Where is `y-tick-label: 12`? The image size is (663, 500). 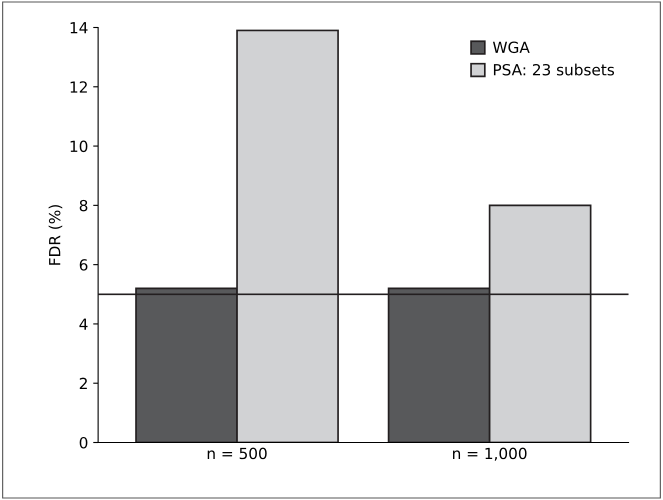 y-tick-label: 12 is located at coordinates (78, 87).